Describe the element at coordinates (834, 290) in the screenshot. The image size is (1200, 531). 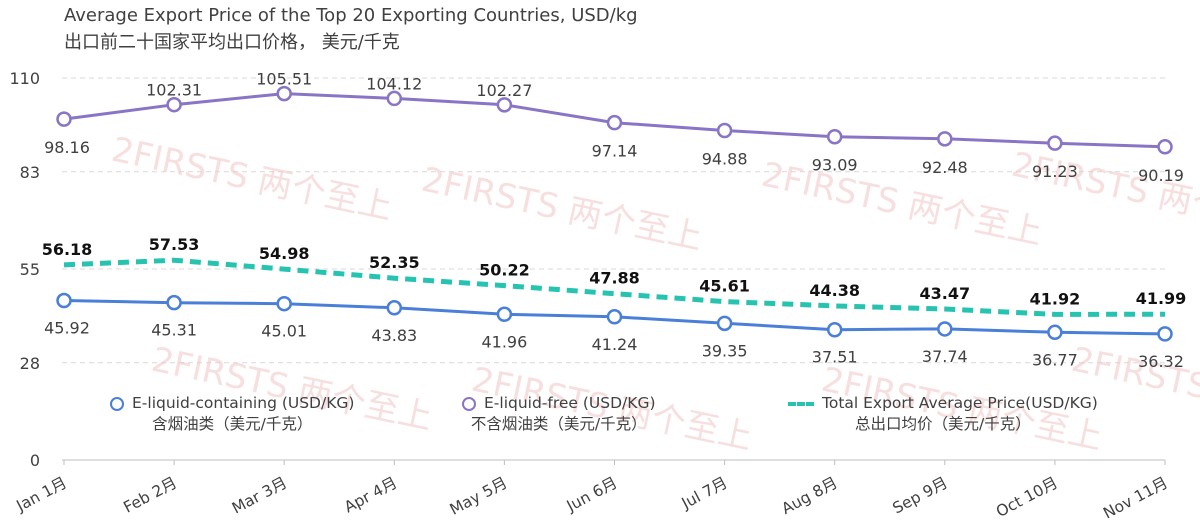
I see `data-label: 44.38` at that location.